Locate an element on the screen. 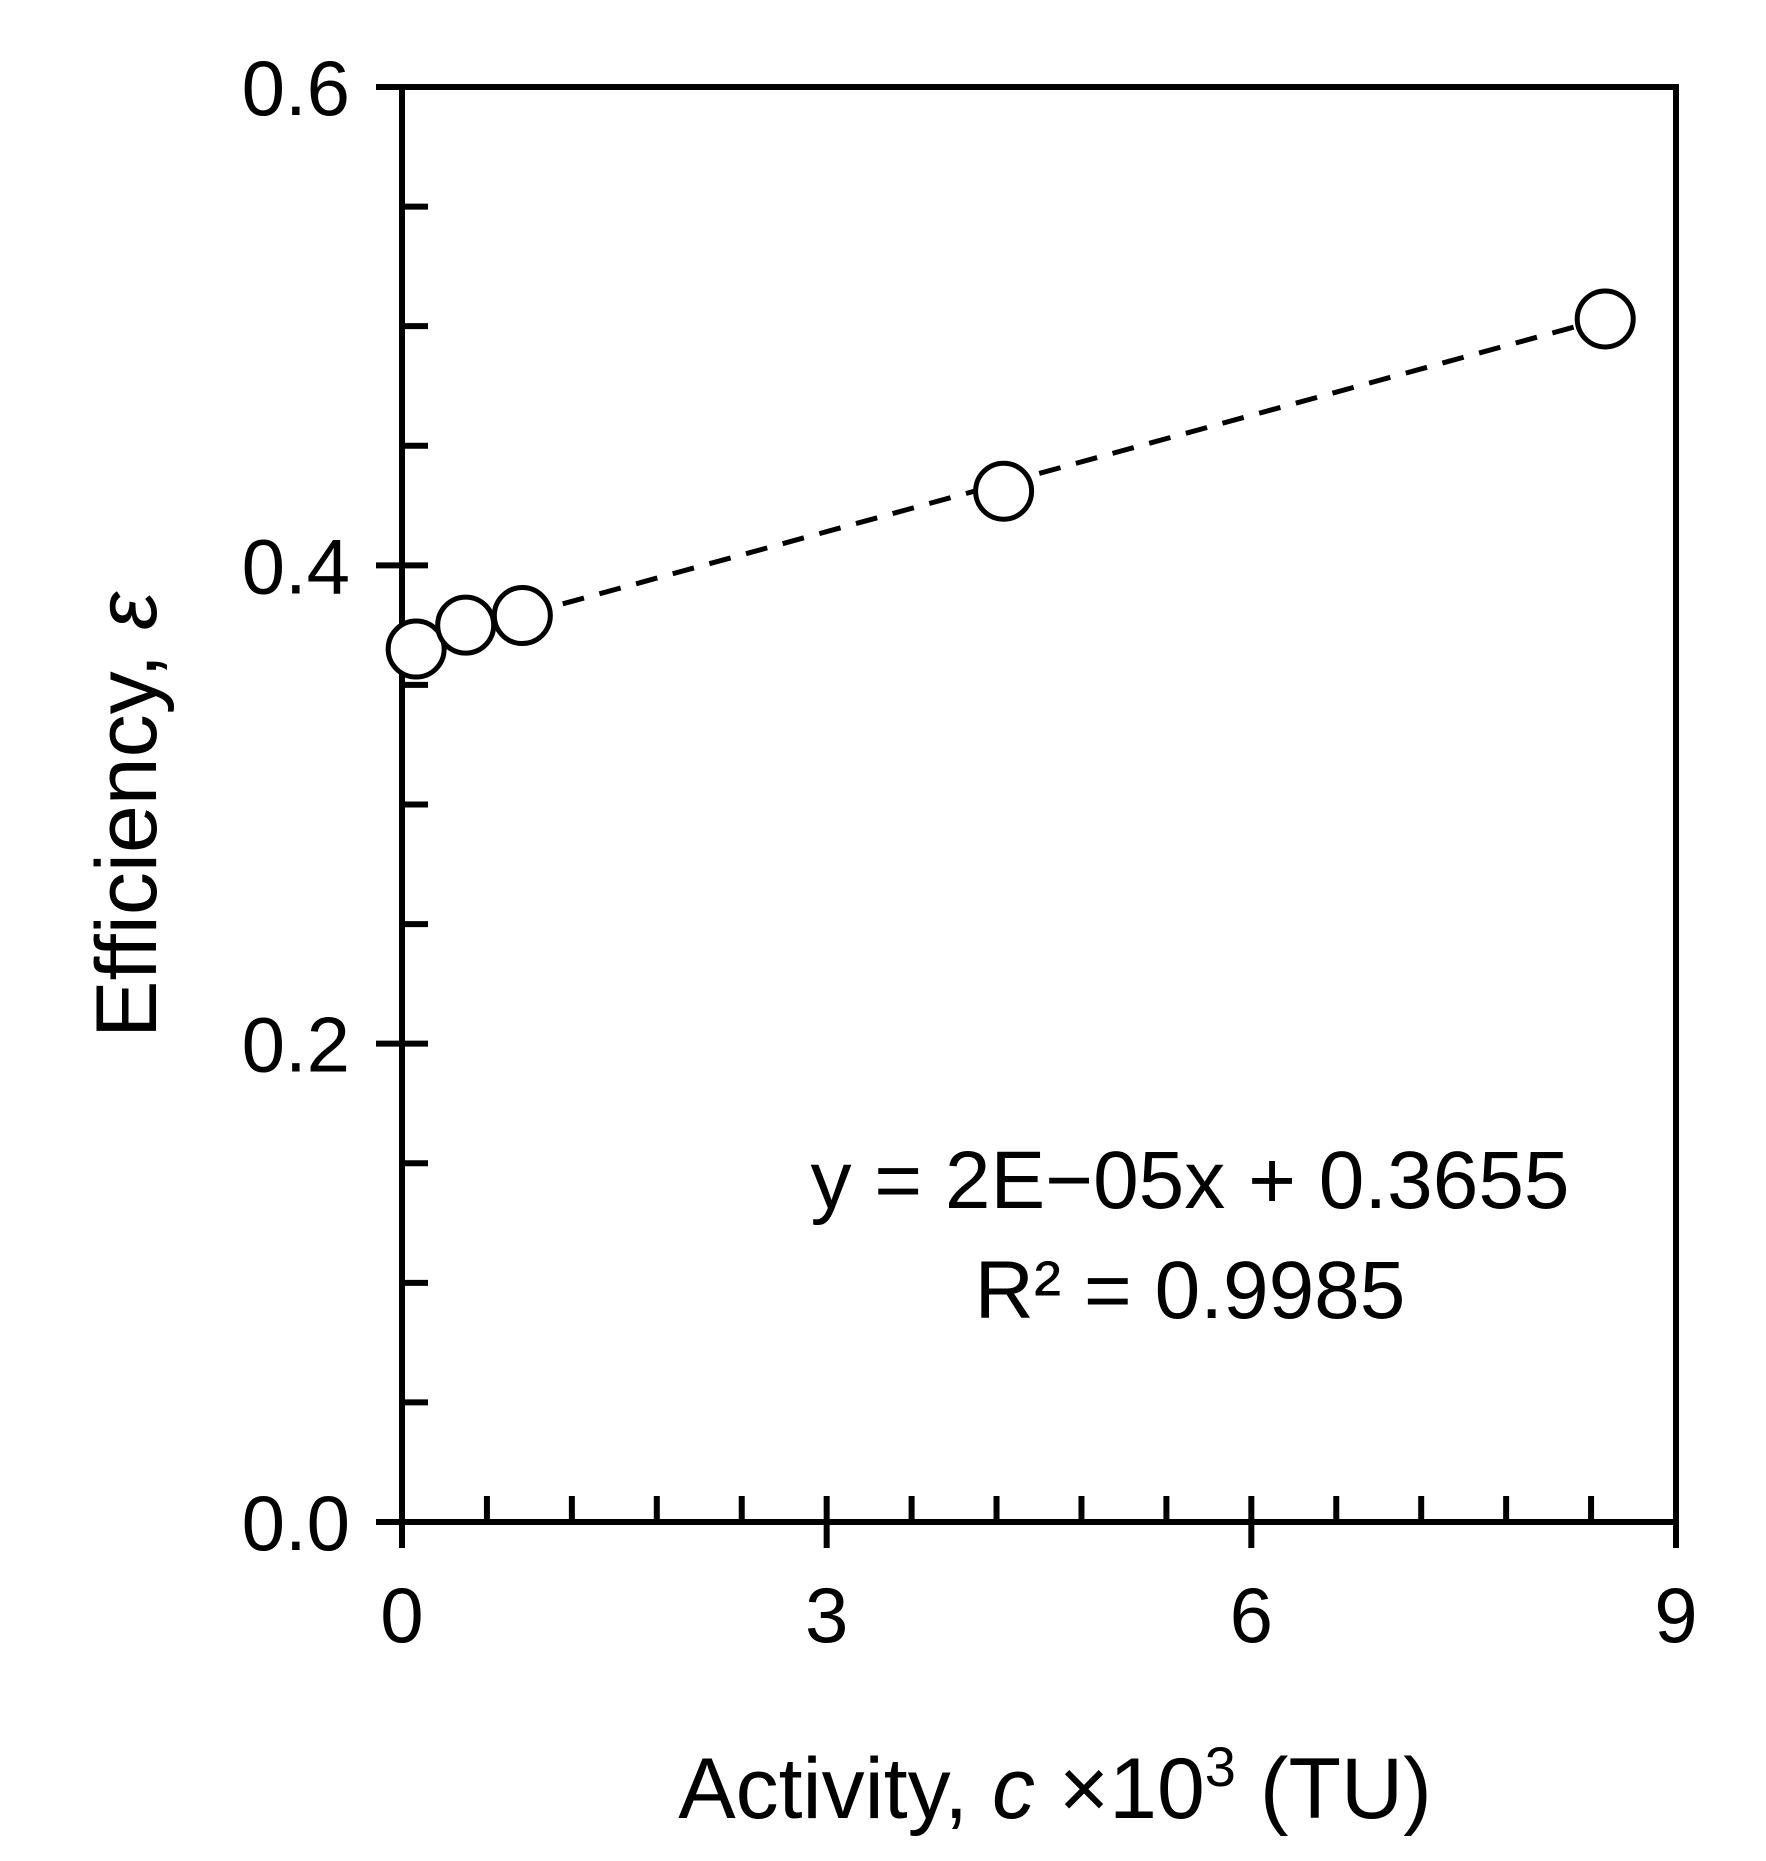 Image resolution: width=1766 pixels, height=1861 pixels. y-axis-title-prefix: Efficiency, is located at coordinates (127, 834).